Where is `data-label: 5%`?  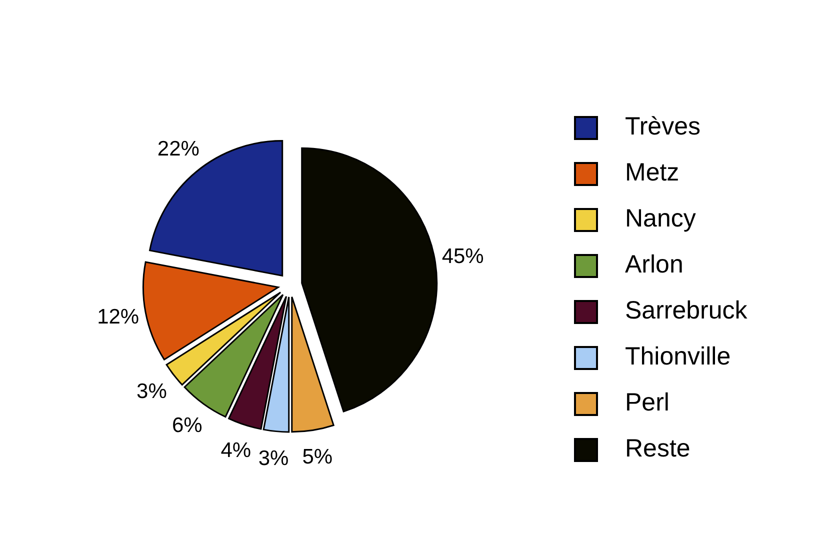
data-label: 5% is located at coordinates (317, 456).